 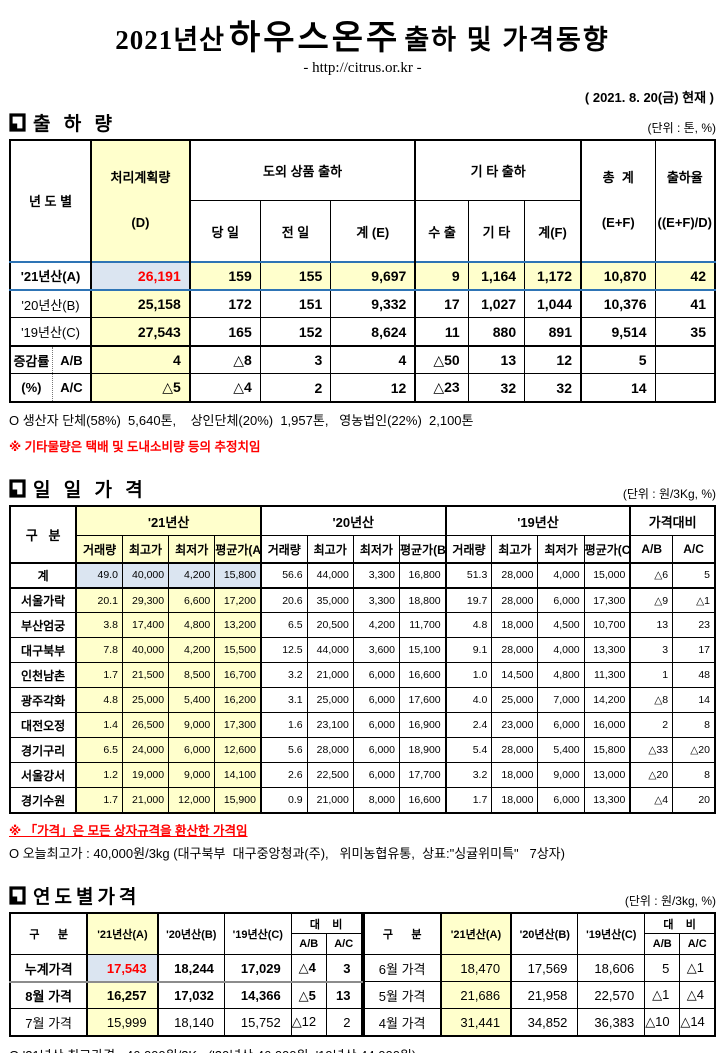 I want to click on value-cell: 18,140, so click(x=191, y=1022).